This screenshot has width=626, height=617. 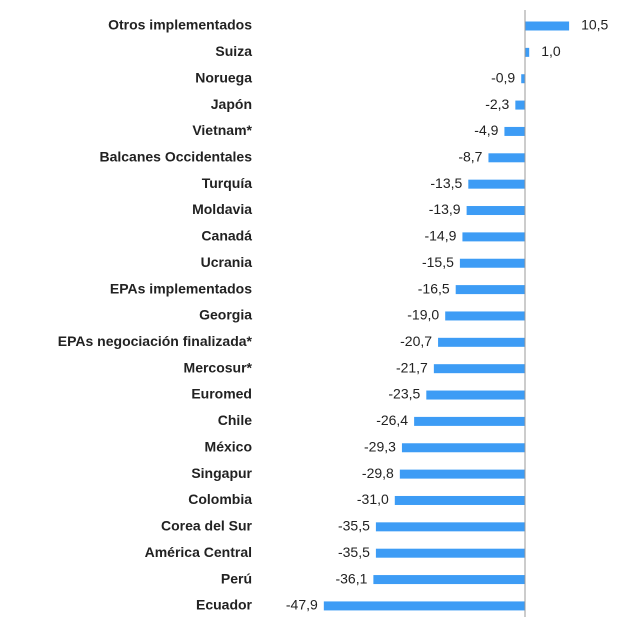 What do you see at coordinates (440, 236) in the screenshot?
I see `value-label: -14,9` at bounding box center [440, 236].